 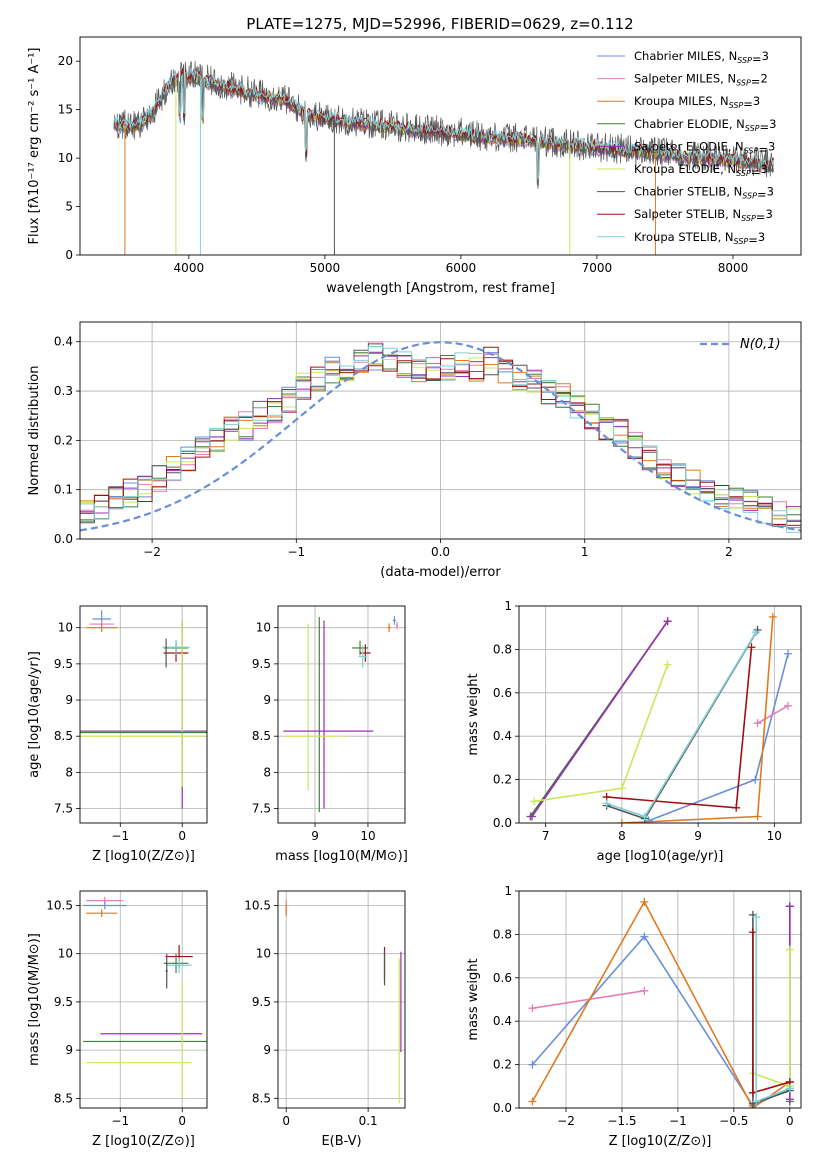 I want to click on mass_vs_ebv-xlabel: E(B-V), so click(x=341, y=1141).